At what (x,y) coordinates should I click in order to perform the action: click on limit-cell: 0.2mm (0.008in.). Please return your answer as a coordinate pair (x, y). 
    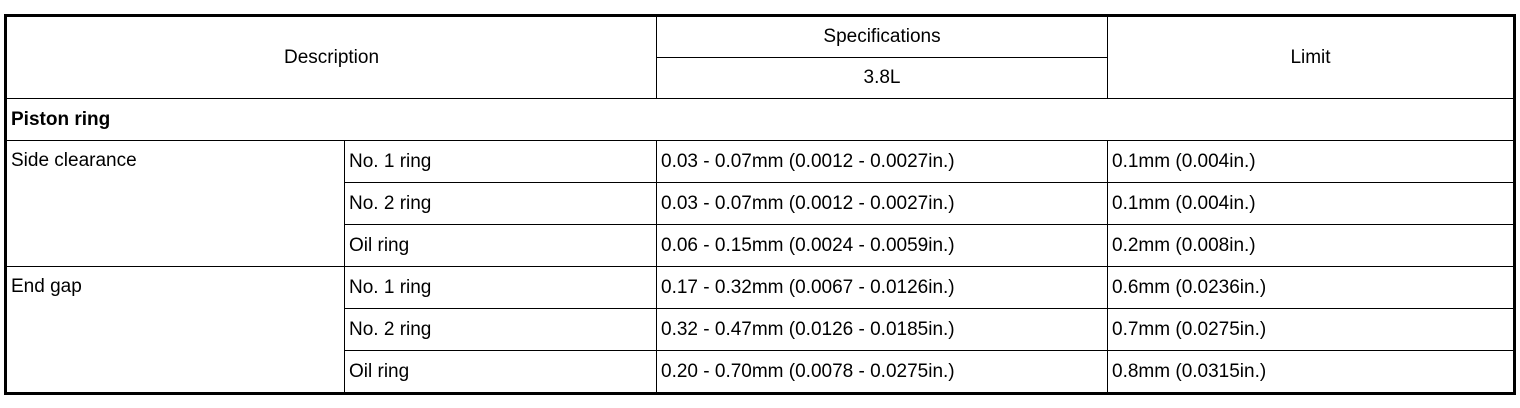
    Looking at the image, I should click on (1311, 245).